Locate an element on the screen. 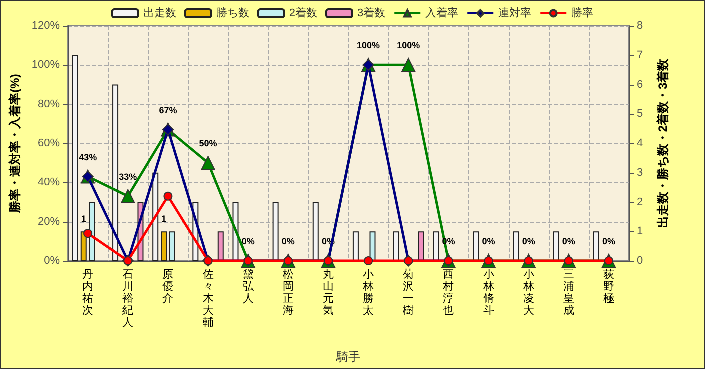  data-label: 67% is located at coordinates (168, 110).